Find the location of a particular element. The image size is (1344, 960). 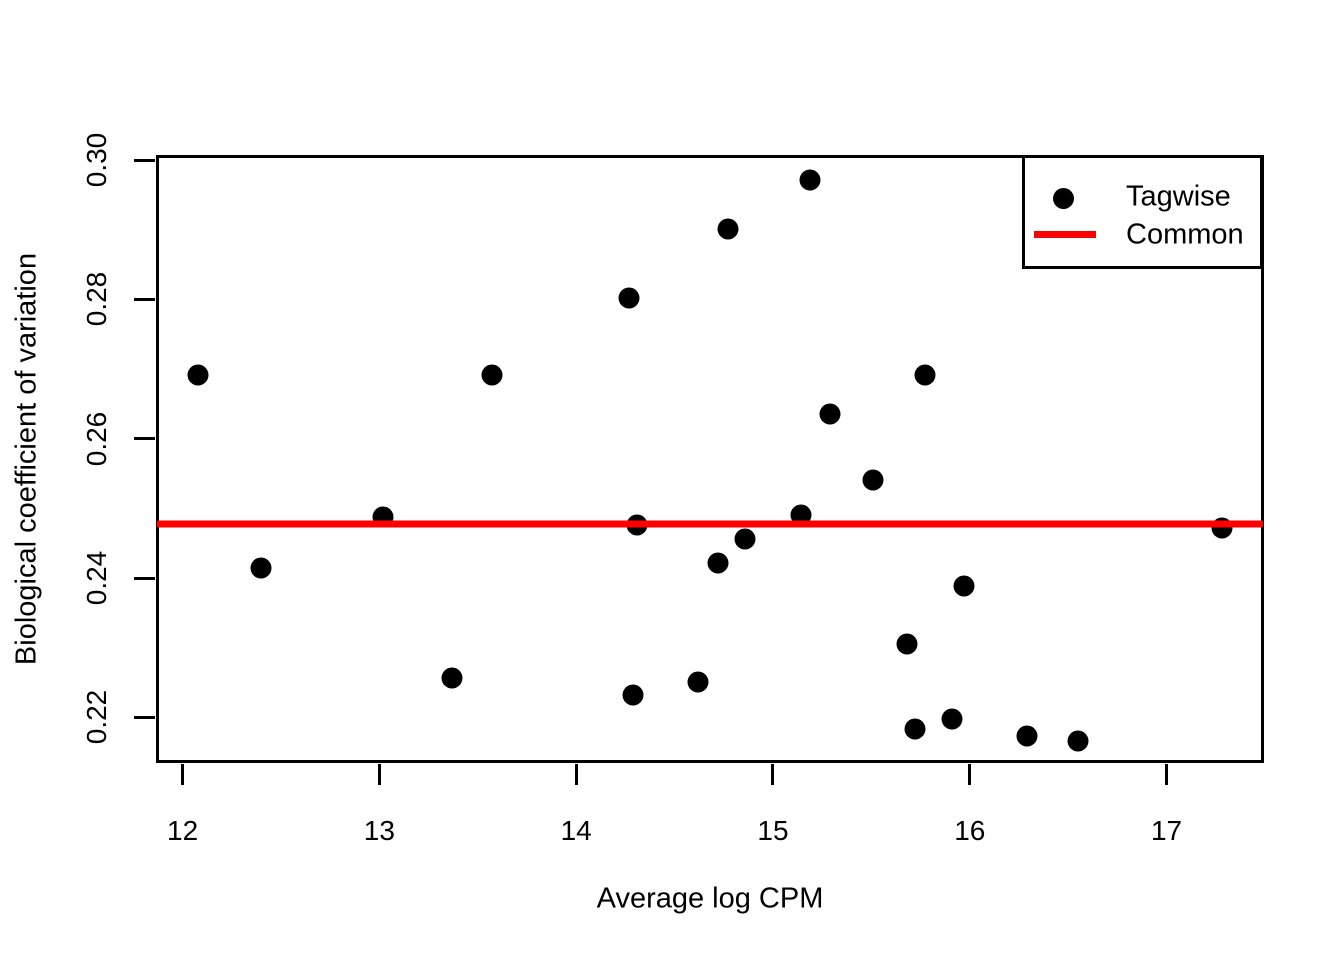

legend-label-common: Common is located at coordinates (1185, 234).